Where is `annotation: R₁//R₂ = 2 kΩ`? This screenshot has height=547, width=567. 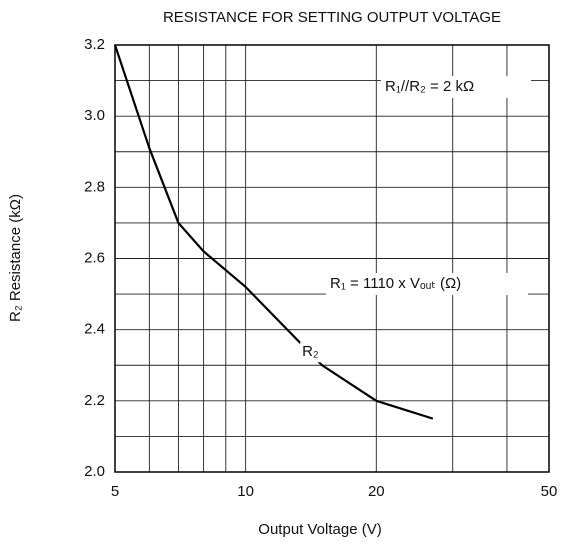 annotation: R₁//R₂ = 2 kΩ is located at coordinates (429, 86).